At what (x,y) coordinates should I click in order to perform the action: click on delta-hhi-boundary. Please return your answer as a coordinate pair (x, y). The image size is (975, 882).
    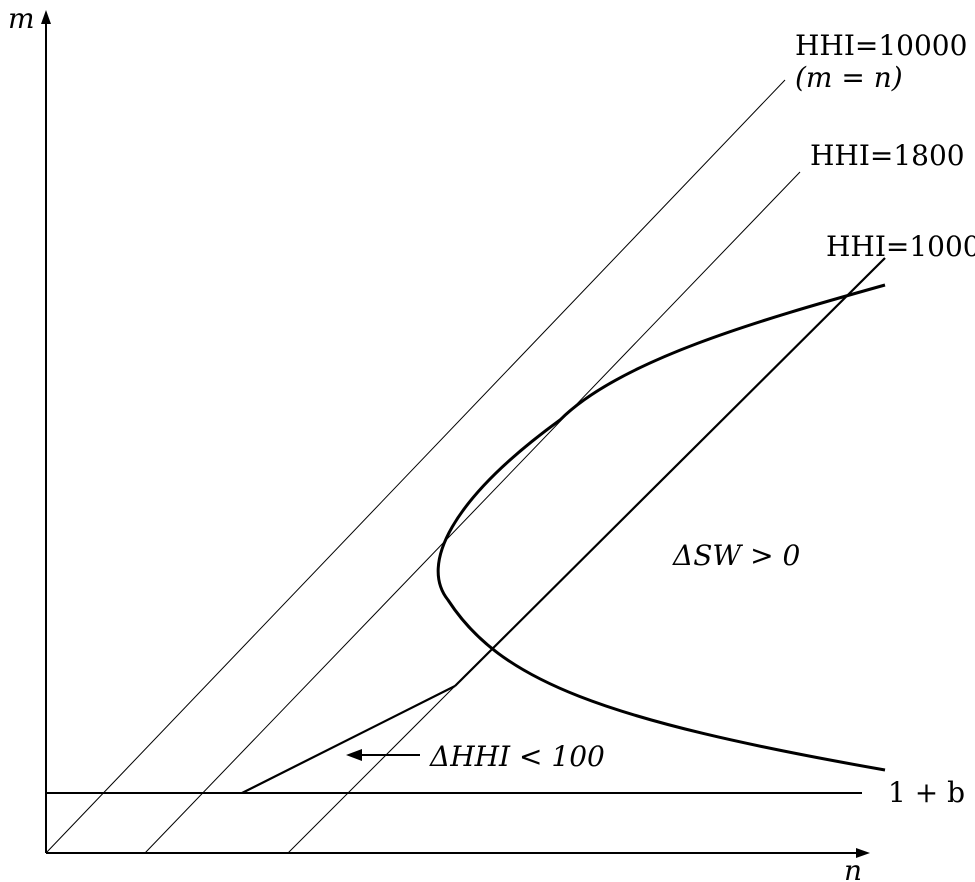
    Looking at the image, I should click on (348, 739).